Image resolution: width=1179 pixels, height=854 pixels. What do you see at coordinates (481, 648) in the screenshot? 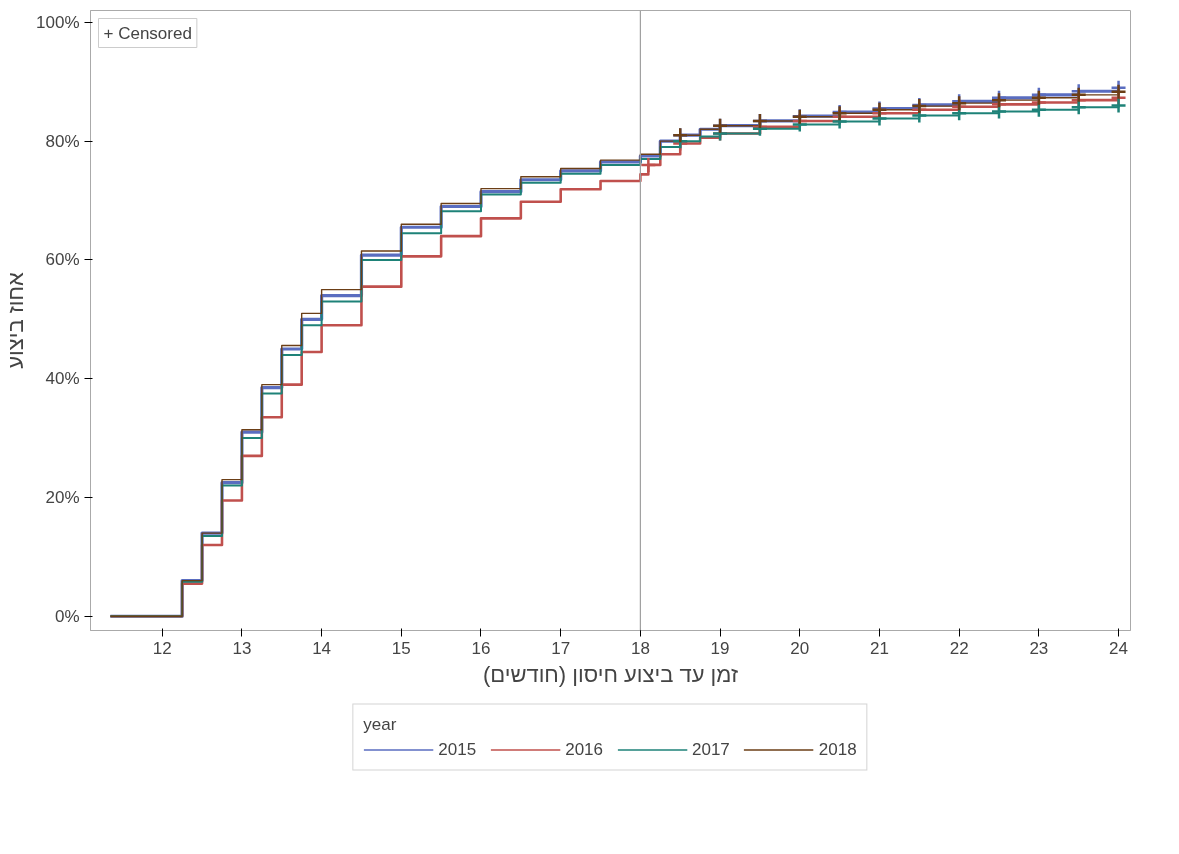
I see `x-tick-label: 16` at bounding box center [481, 648].